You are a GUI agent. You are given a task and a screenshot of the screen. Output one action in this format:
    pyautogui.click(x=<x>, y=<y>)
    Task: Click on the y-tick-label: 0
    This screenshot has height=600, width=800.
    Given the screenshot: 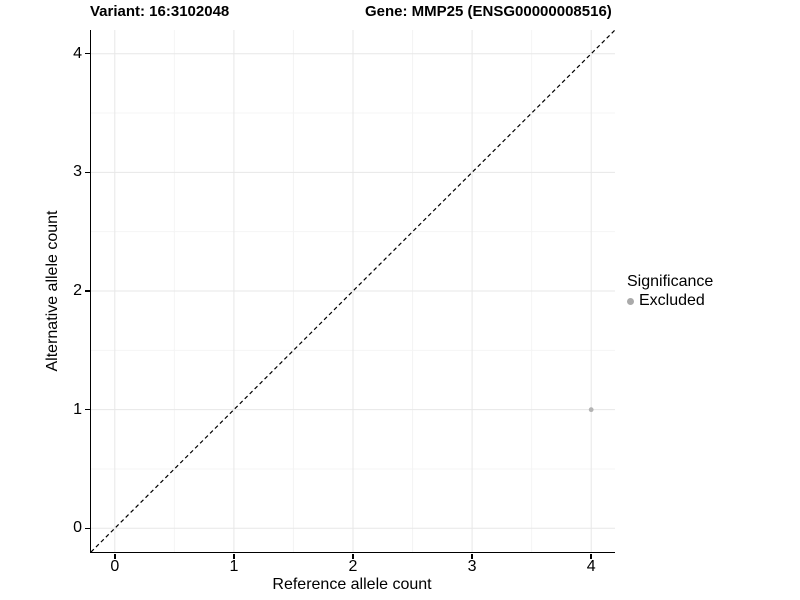 What is the action you would take?
    pyautogui.click(x=77, y=528)
    